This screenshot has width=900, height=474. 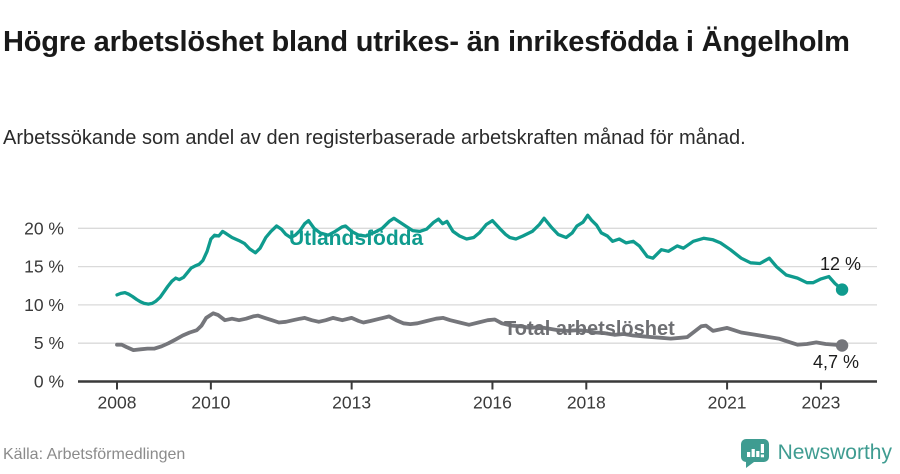 What do you see at coordinates (356, 238) in the screenshot?
I see `series-label-utlandsfodda: Utlandsfödda` at bounding box center [356, 238].